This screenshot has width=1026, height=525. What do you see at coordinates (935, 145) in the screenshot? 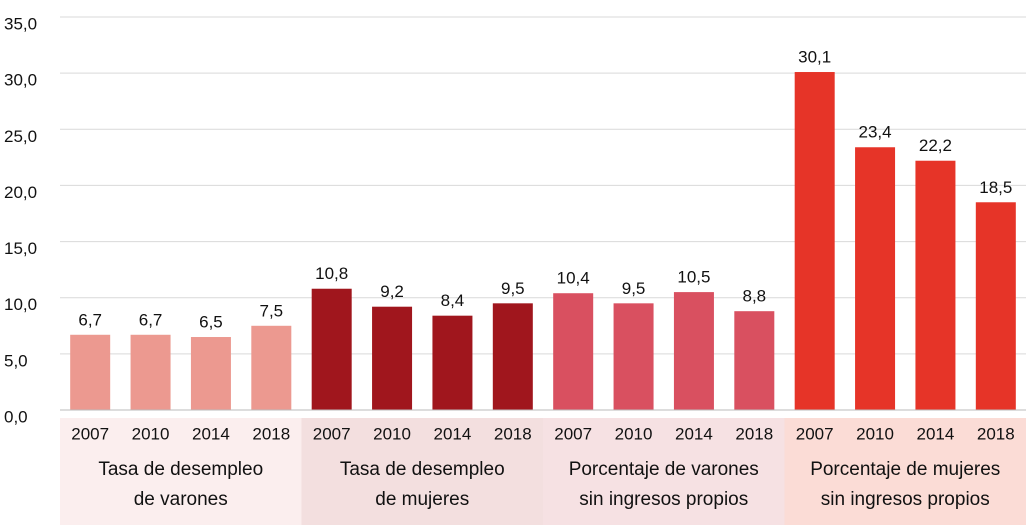
I see `value-label: 22,2` at bounding box center [935, 145].